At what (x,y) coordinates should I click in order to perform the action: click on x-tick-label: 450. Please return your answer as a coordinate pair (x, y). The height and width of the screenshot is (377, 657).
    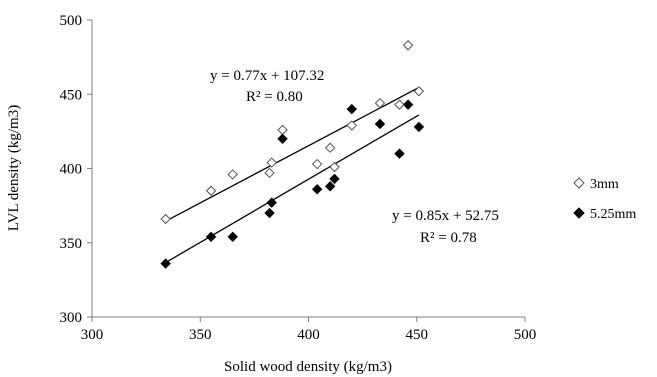
    Looking at the image, I should click on (417, 335).